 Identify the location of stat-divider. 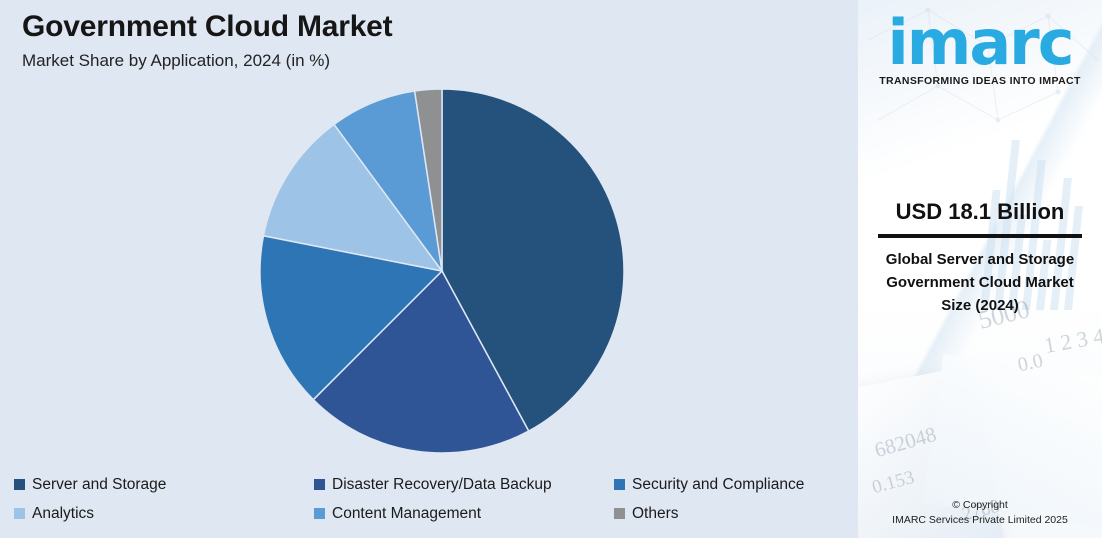
(980, 235).